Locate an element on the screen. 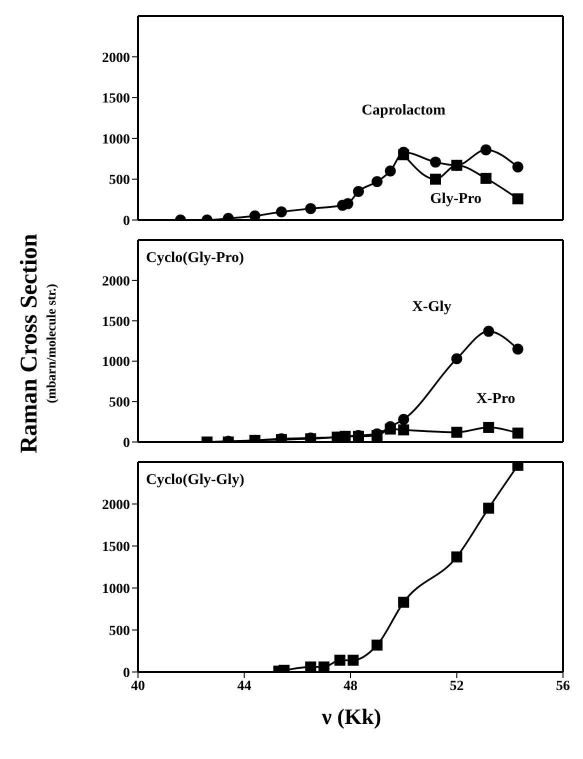  series-label: X-Pro is located at coordinates (496, 399).